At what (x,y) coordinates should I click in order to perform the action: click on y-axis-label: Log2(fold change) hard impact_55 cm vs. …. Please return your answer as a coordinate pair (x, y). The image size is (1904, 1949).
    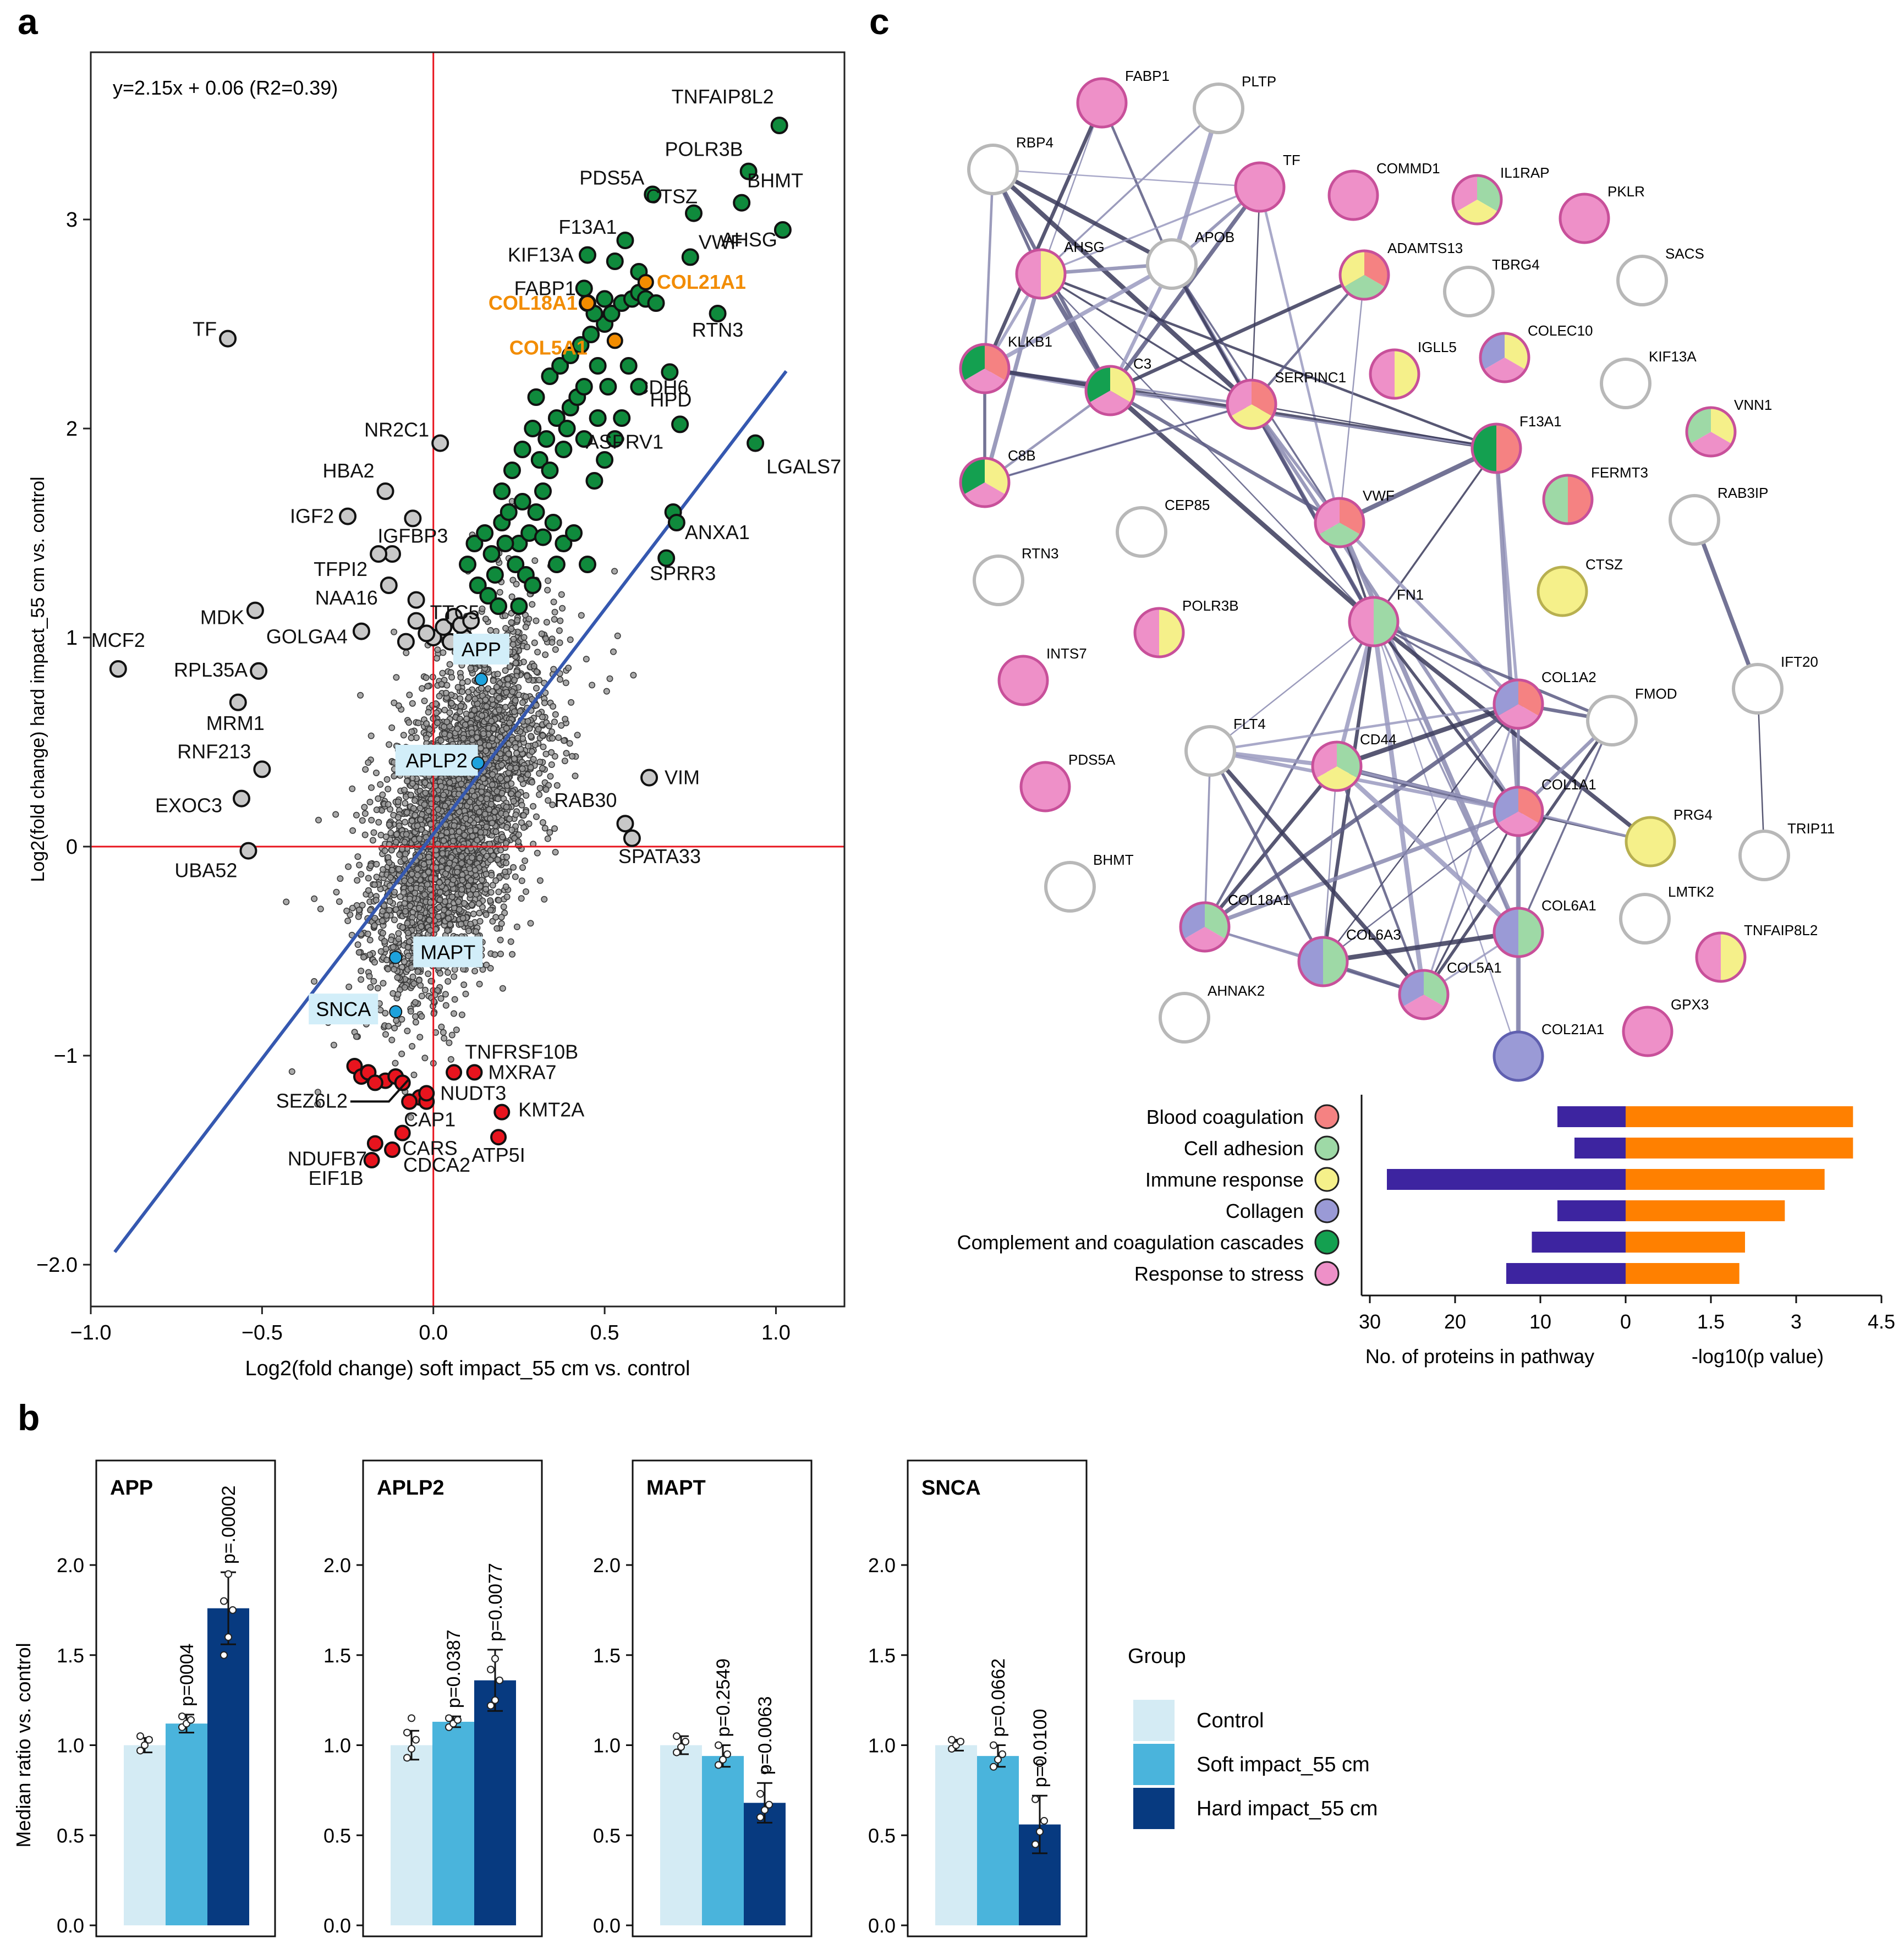
    Looking at the image, I should click on (38, 679).